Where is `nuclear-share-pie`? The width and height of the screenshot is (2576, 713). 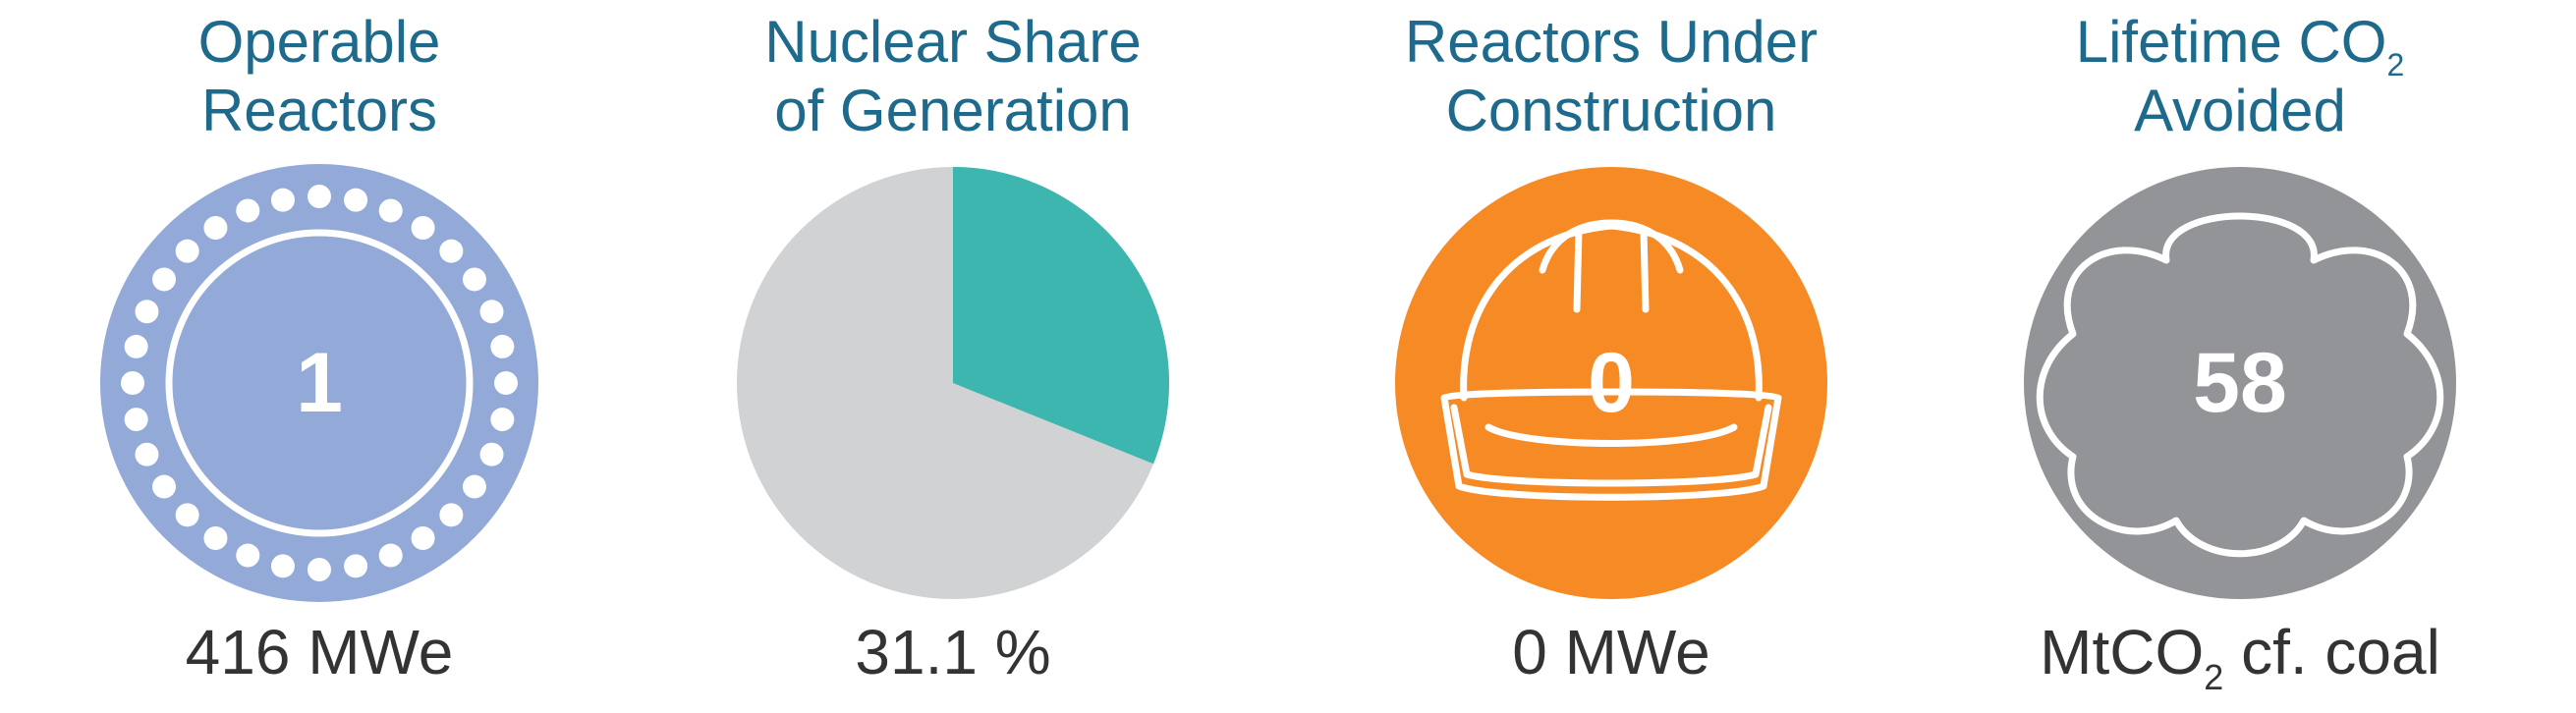 nuclear-share-pie is located at coordinates (953, 383).